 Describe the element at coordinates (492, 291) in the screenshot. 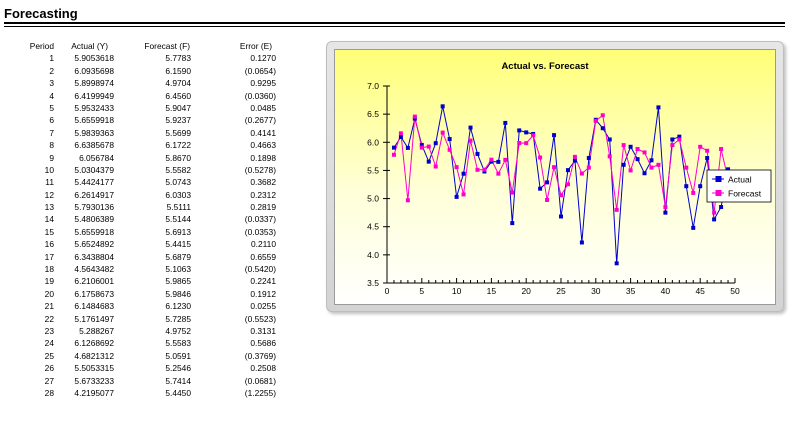

I see `x-tick-label: 15` at that location.